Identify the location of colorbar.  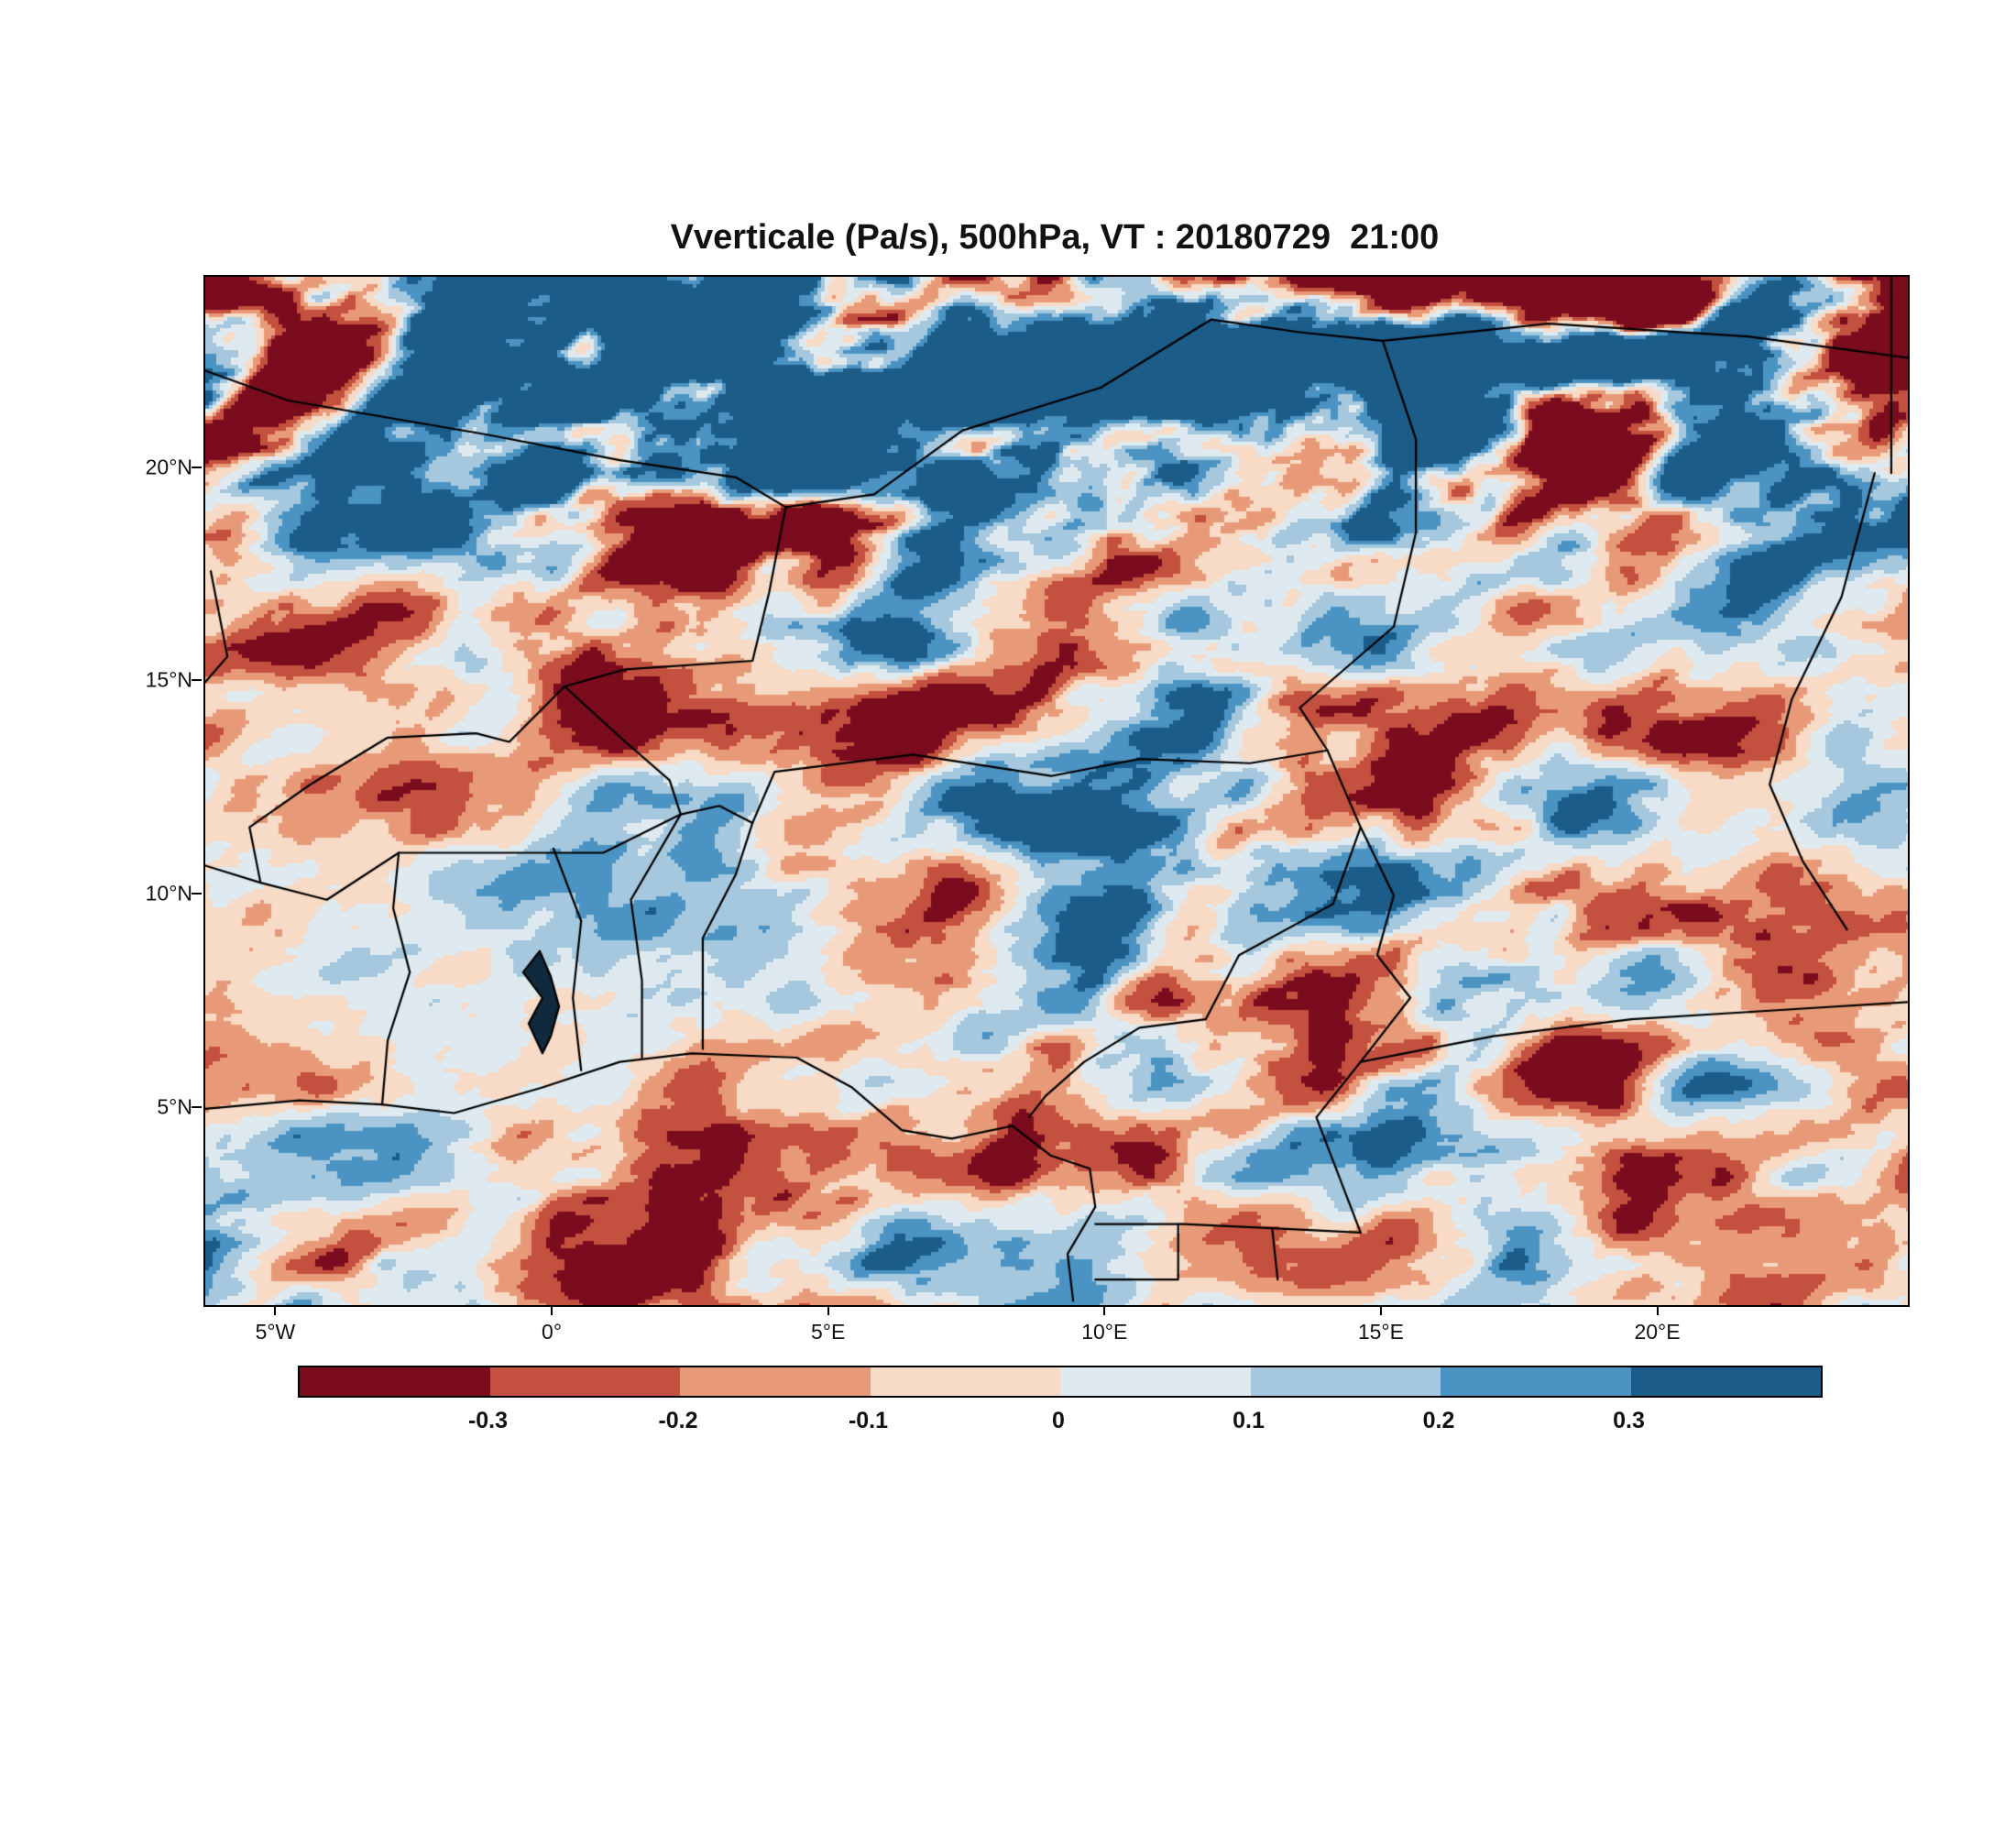
(1060, 1382).